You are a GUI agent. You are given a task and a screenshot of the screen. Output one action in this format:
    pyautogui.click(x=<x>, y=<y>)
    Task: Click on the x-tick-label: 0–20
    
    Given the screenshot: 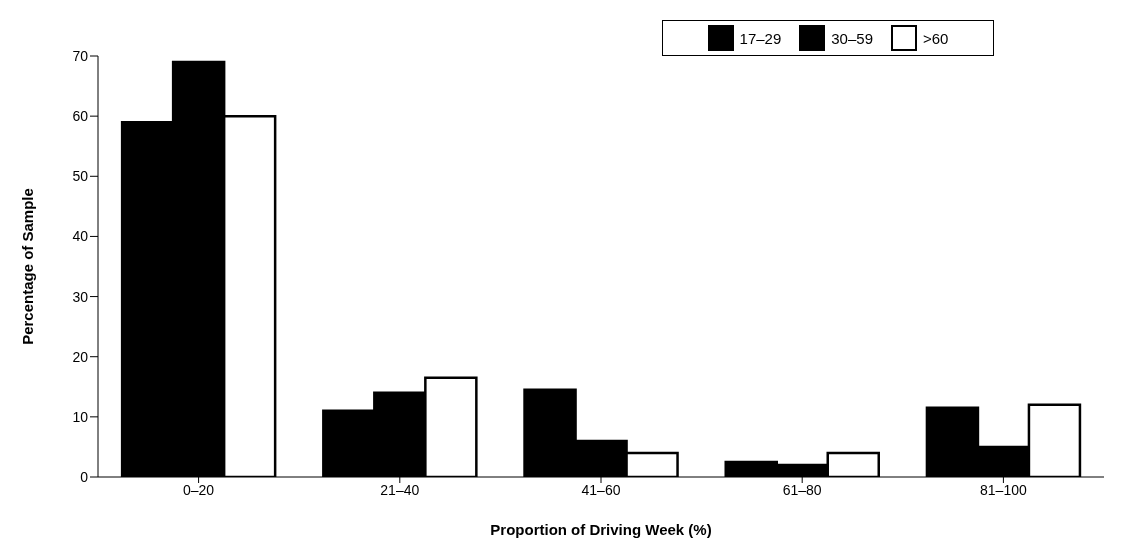 What is the action you would take?
    pyautogui.click(x=199, y=489)
    